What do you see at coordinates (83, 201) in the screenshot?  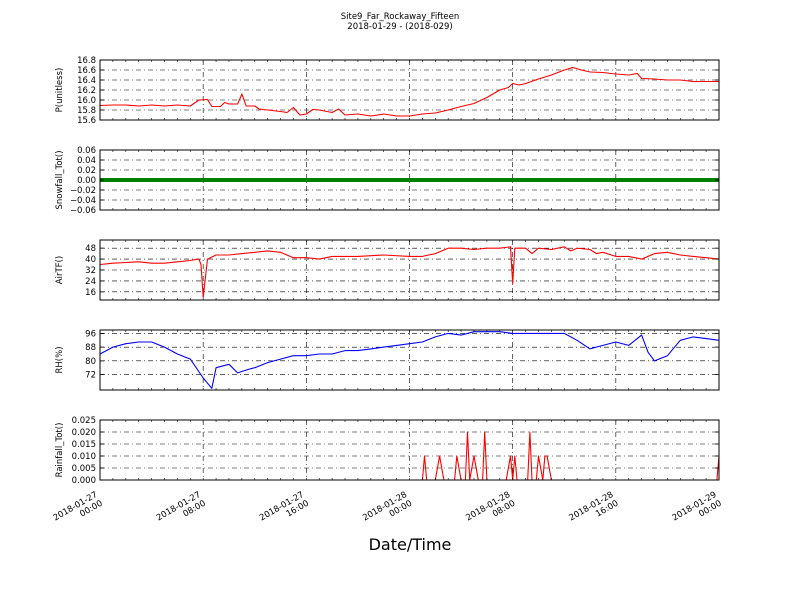 I see `y-tick-label: −0.04` at bounding box center [83, 201].